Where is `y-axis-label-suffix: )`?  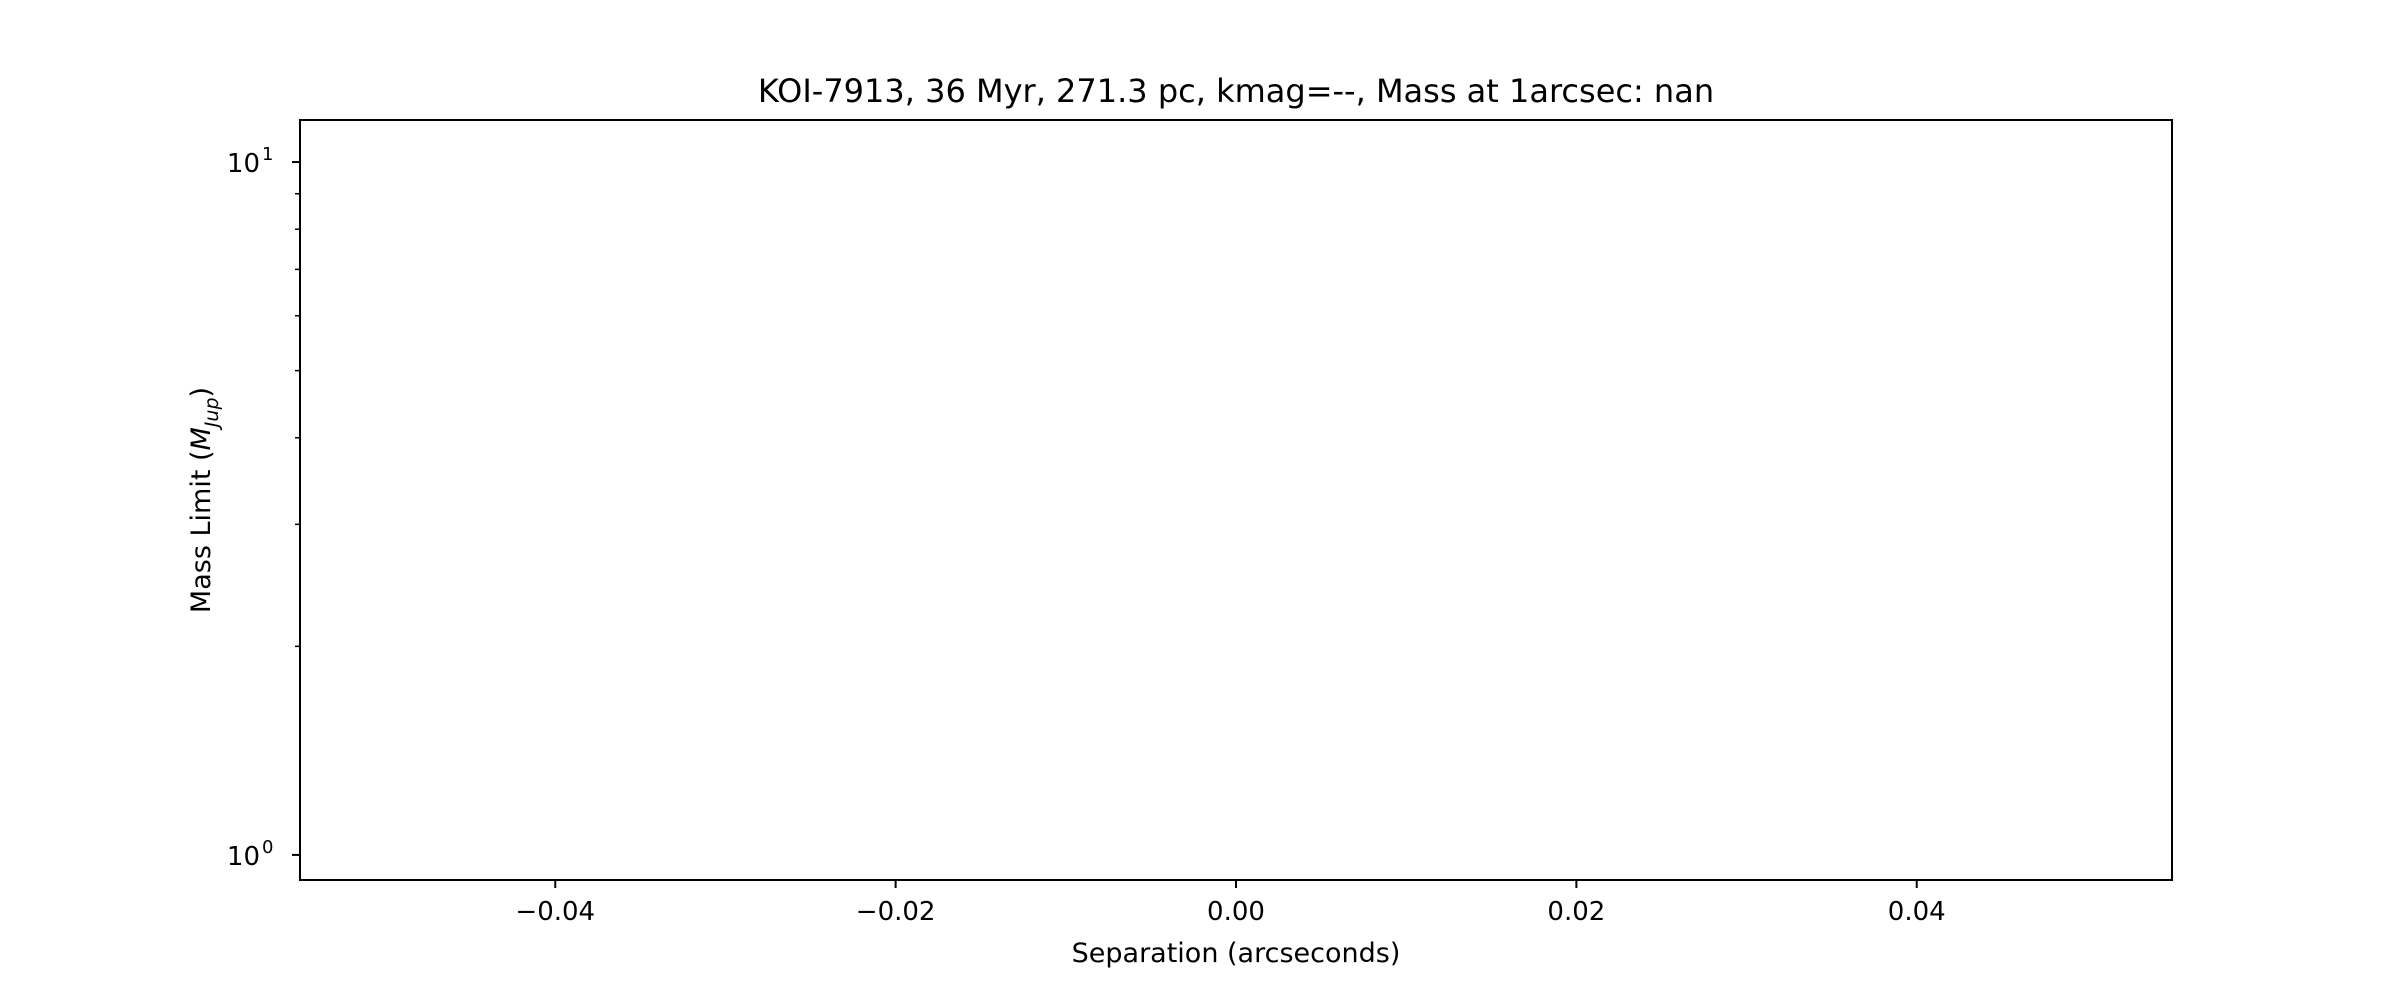 y-axis-label-suffix: ) is located at coordinates (201, 392).